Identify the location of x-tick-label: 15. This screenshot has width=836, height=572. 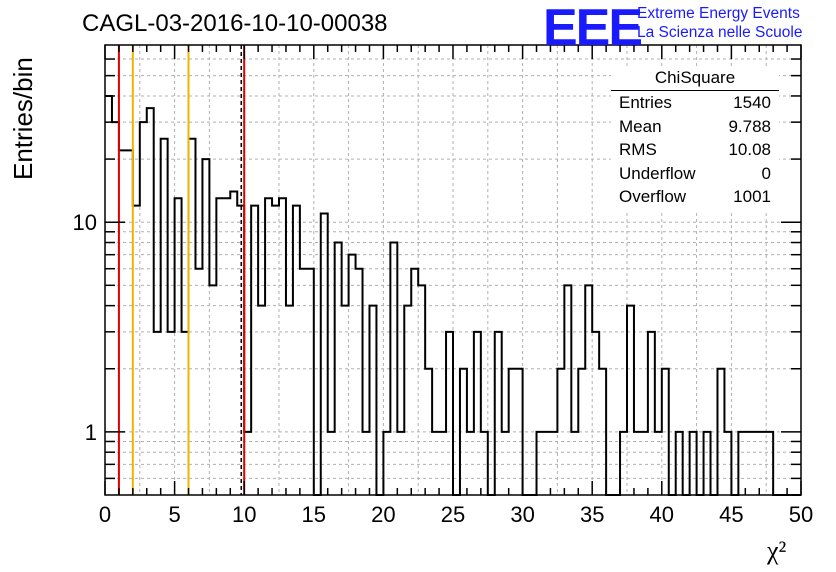
(314, 514).